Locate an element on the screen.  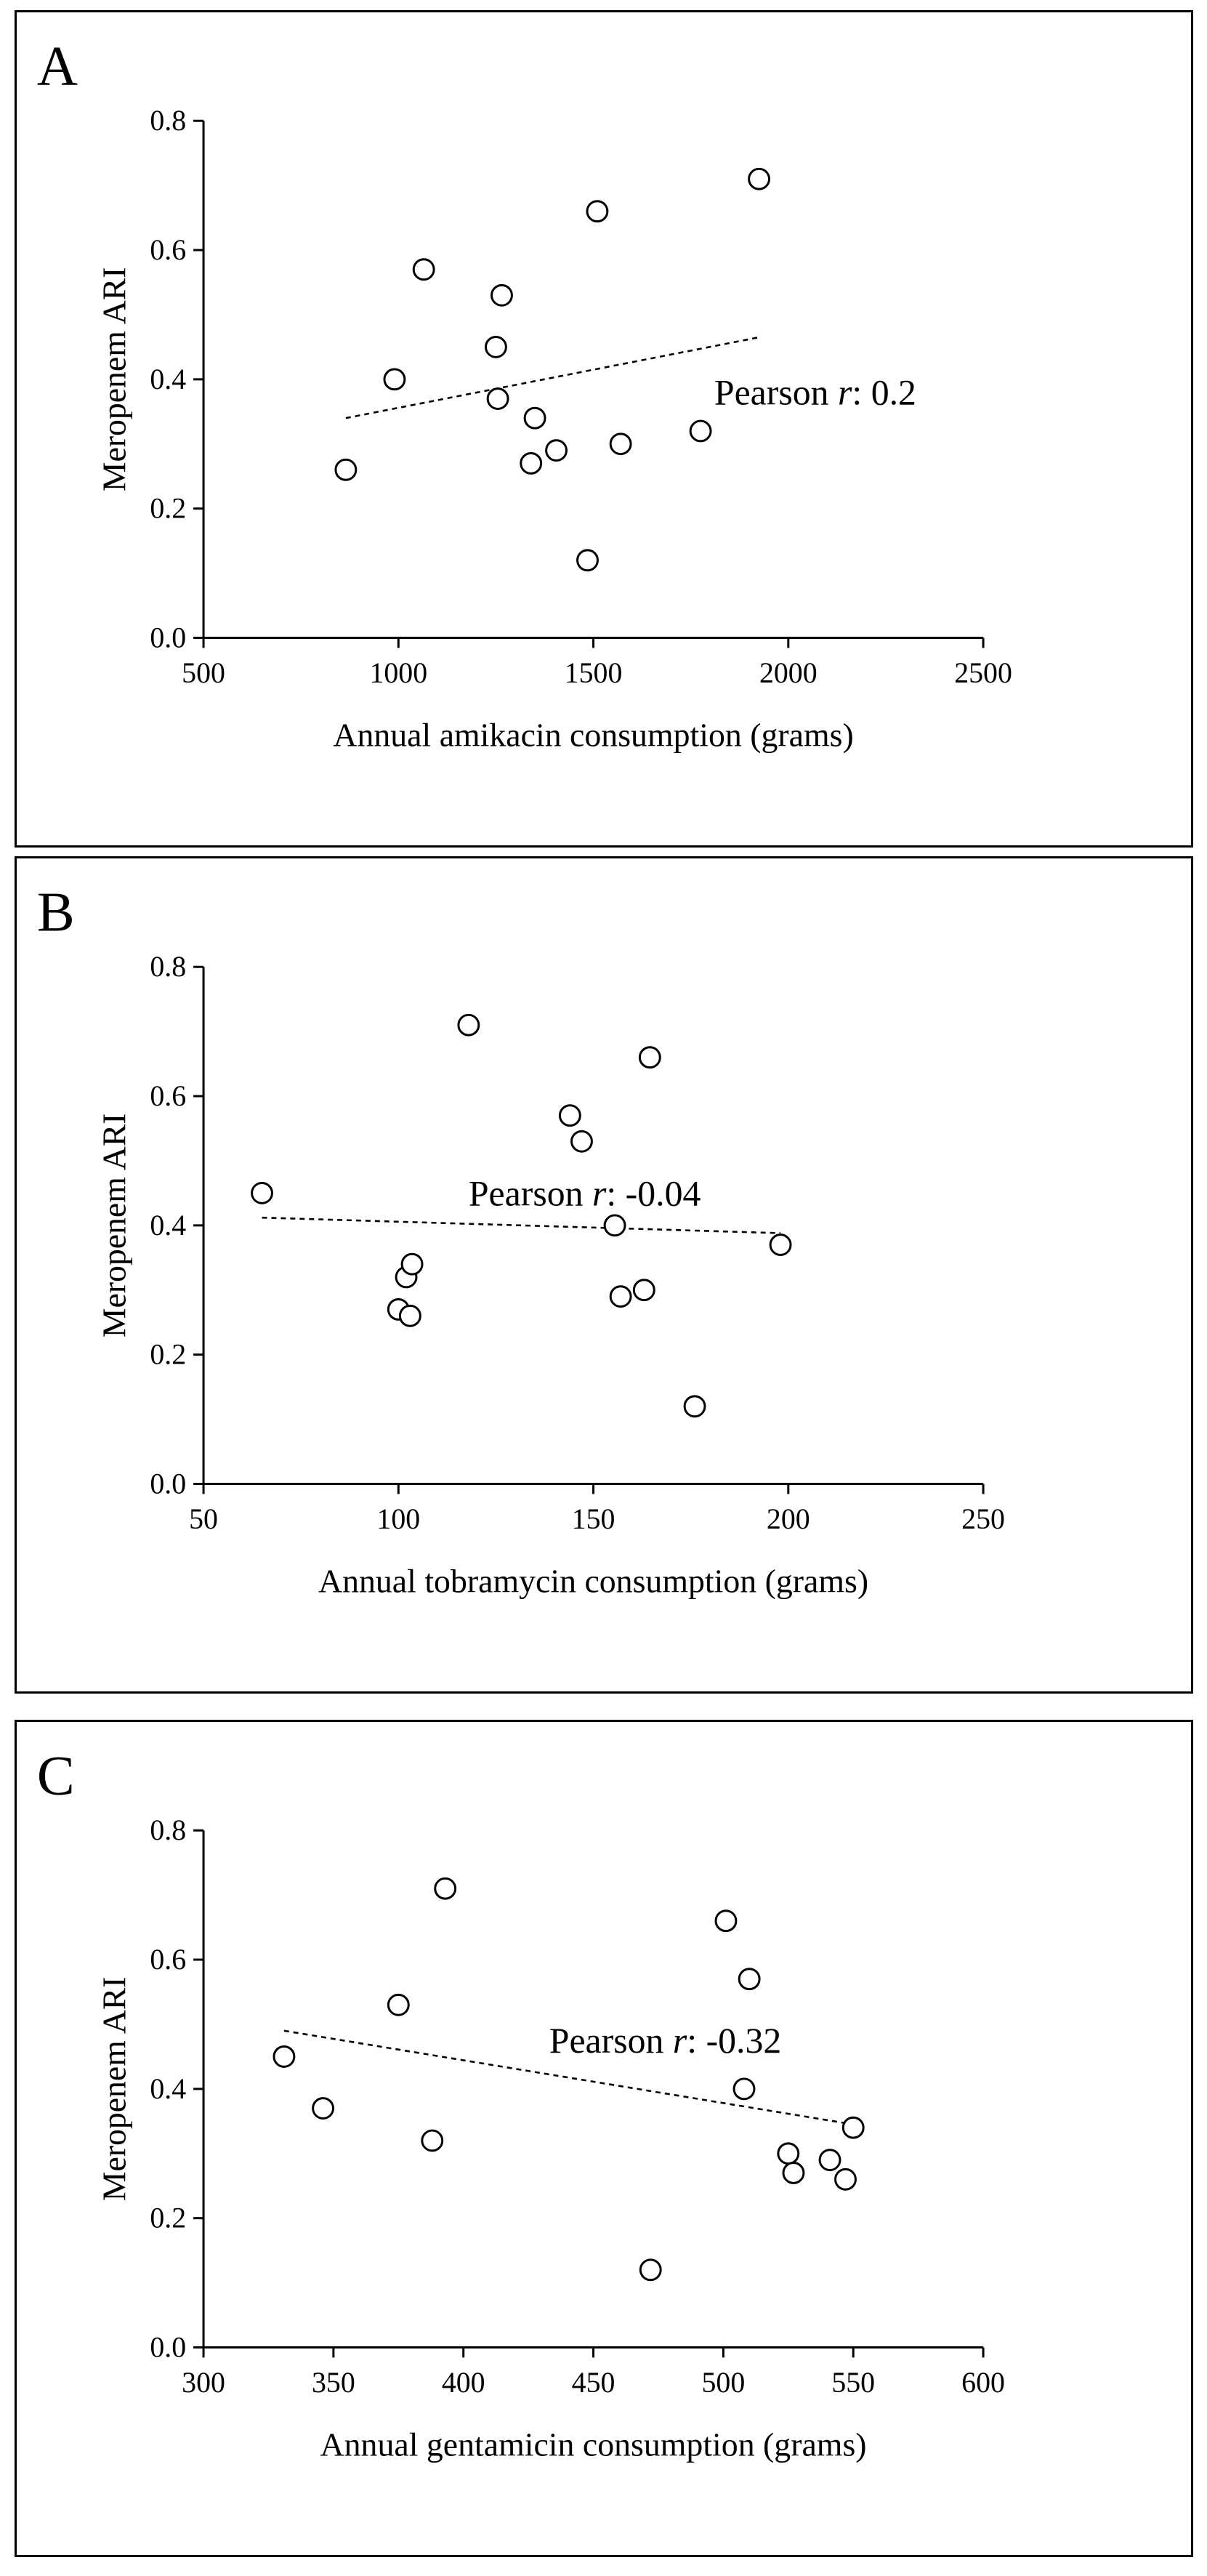
x-tick-label: 200 is located at coordinates (788, 1519).